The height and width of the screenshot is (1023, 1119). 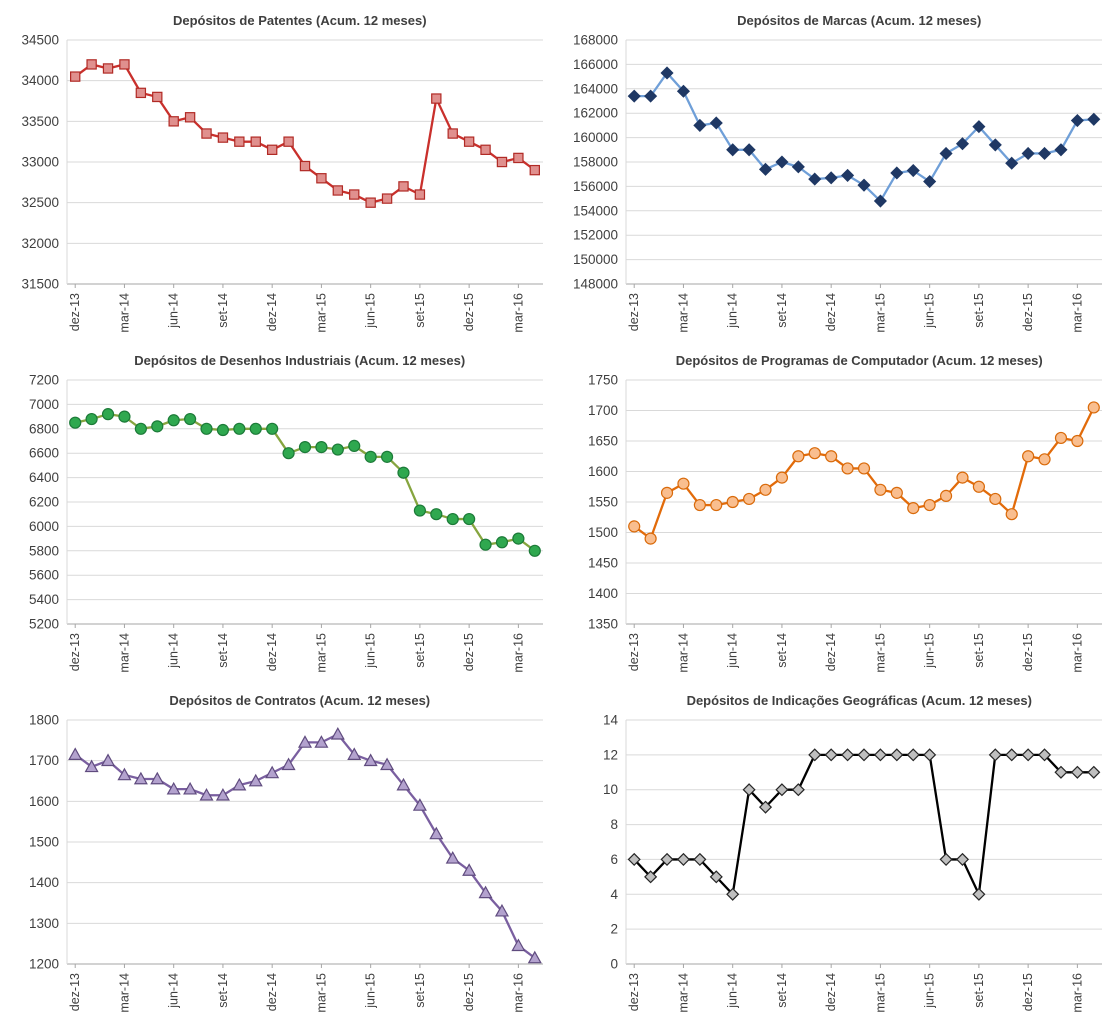 What do you see at coordinates (615, 859) in the screenshot?
I see `svg-text: 6` at bounding box center [615, 859].